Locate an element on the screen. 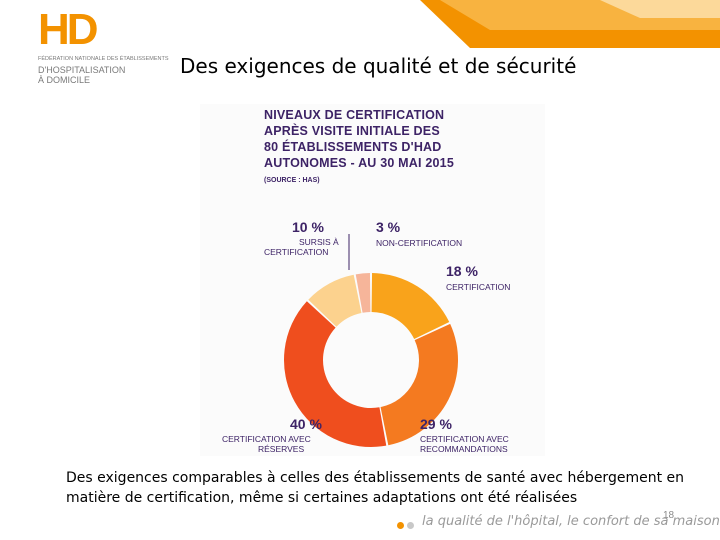 The width and height of the screenshot is (720, 540). chart-title-line-2: APRÈS VISITE INITIALE DES is located at coordinates (352, 131).